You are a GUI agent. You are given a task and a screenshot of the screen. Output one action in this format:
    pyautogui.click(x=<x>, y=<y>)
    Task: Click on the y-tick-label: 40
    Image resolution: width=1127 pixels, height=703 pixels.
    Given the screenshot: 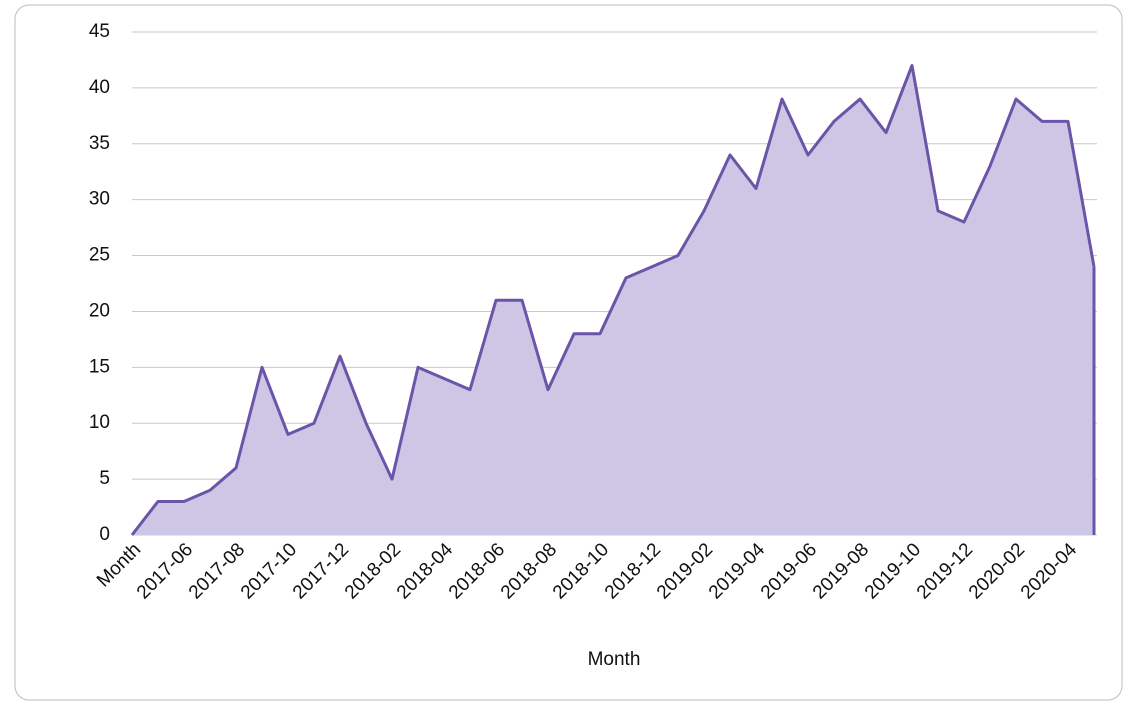 What is the action you would take?
    pyautogui.click(x=99, y=87)
    